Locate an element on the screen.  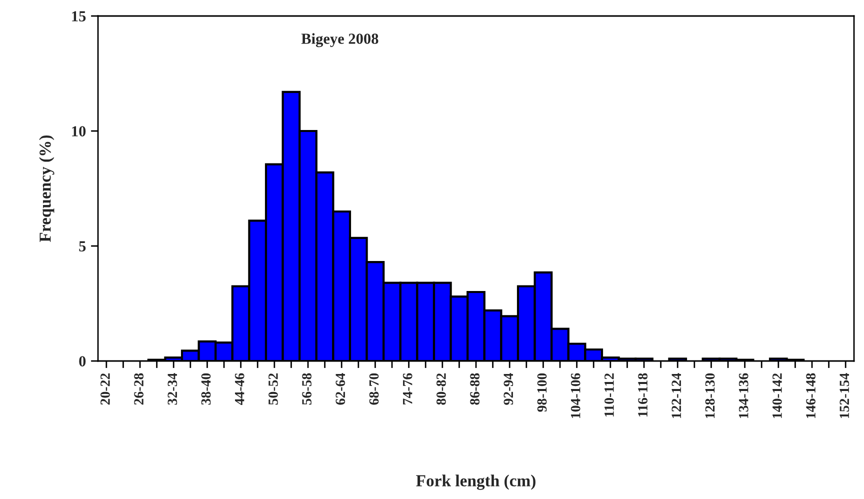
x-tick-label: 38-40 is located at coordinates (206, 389).